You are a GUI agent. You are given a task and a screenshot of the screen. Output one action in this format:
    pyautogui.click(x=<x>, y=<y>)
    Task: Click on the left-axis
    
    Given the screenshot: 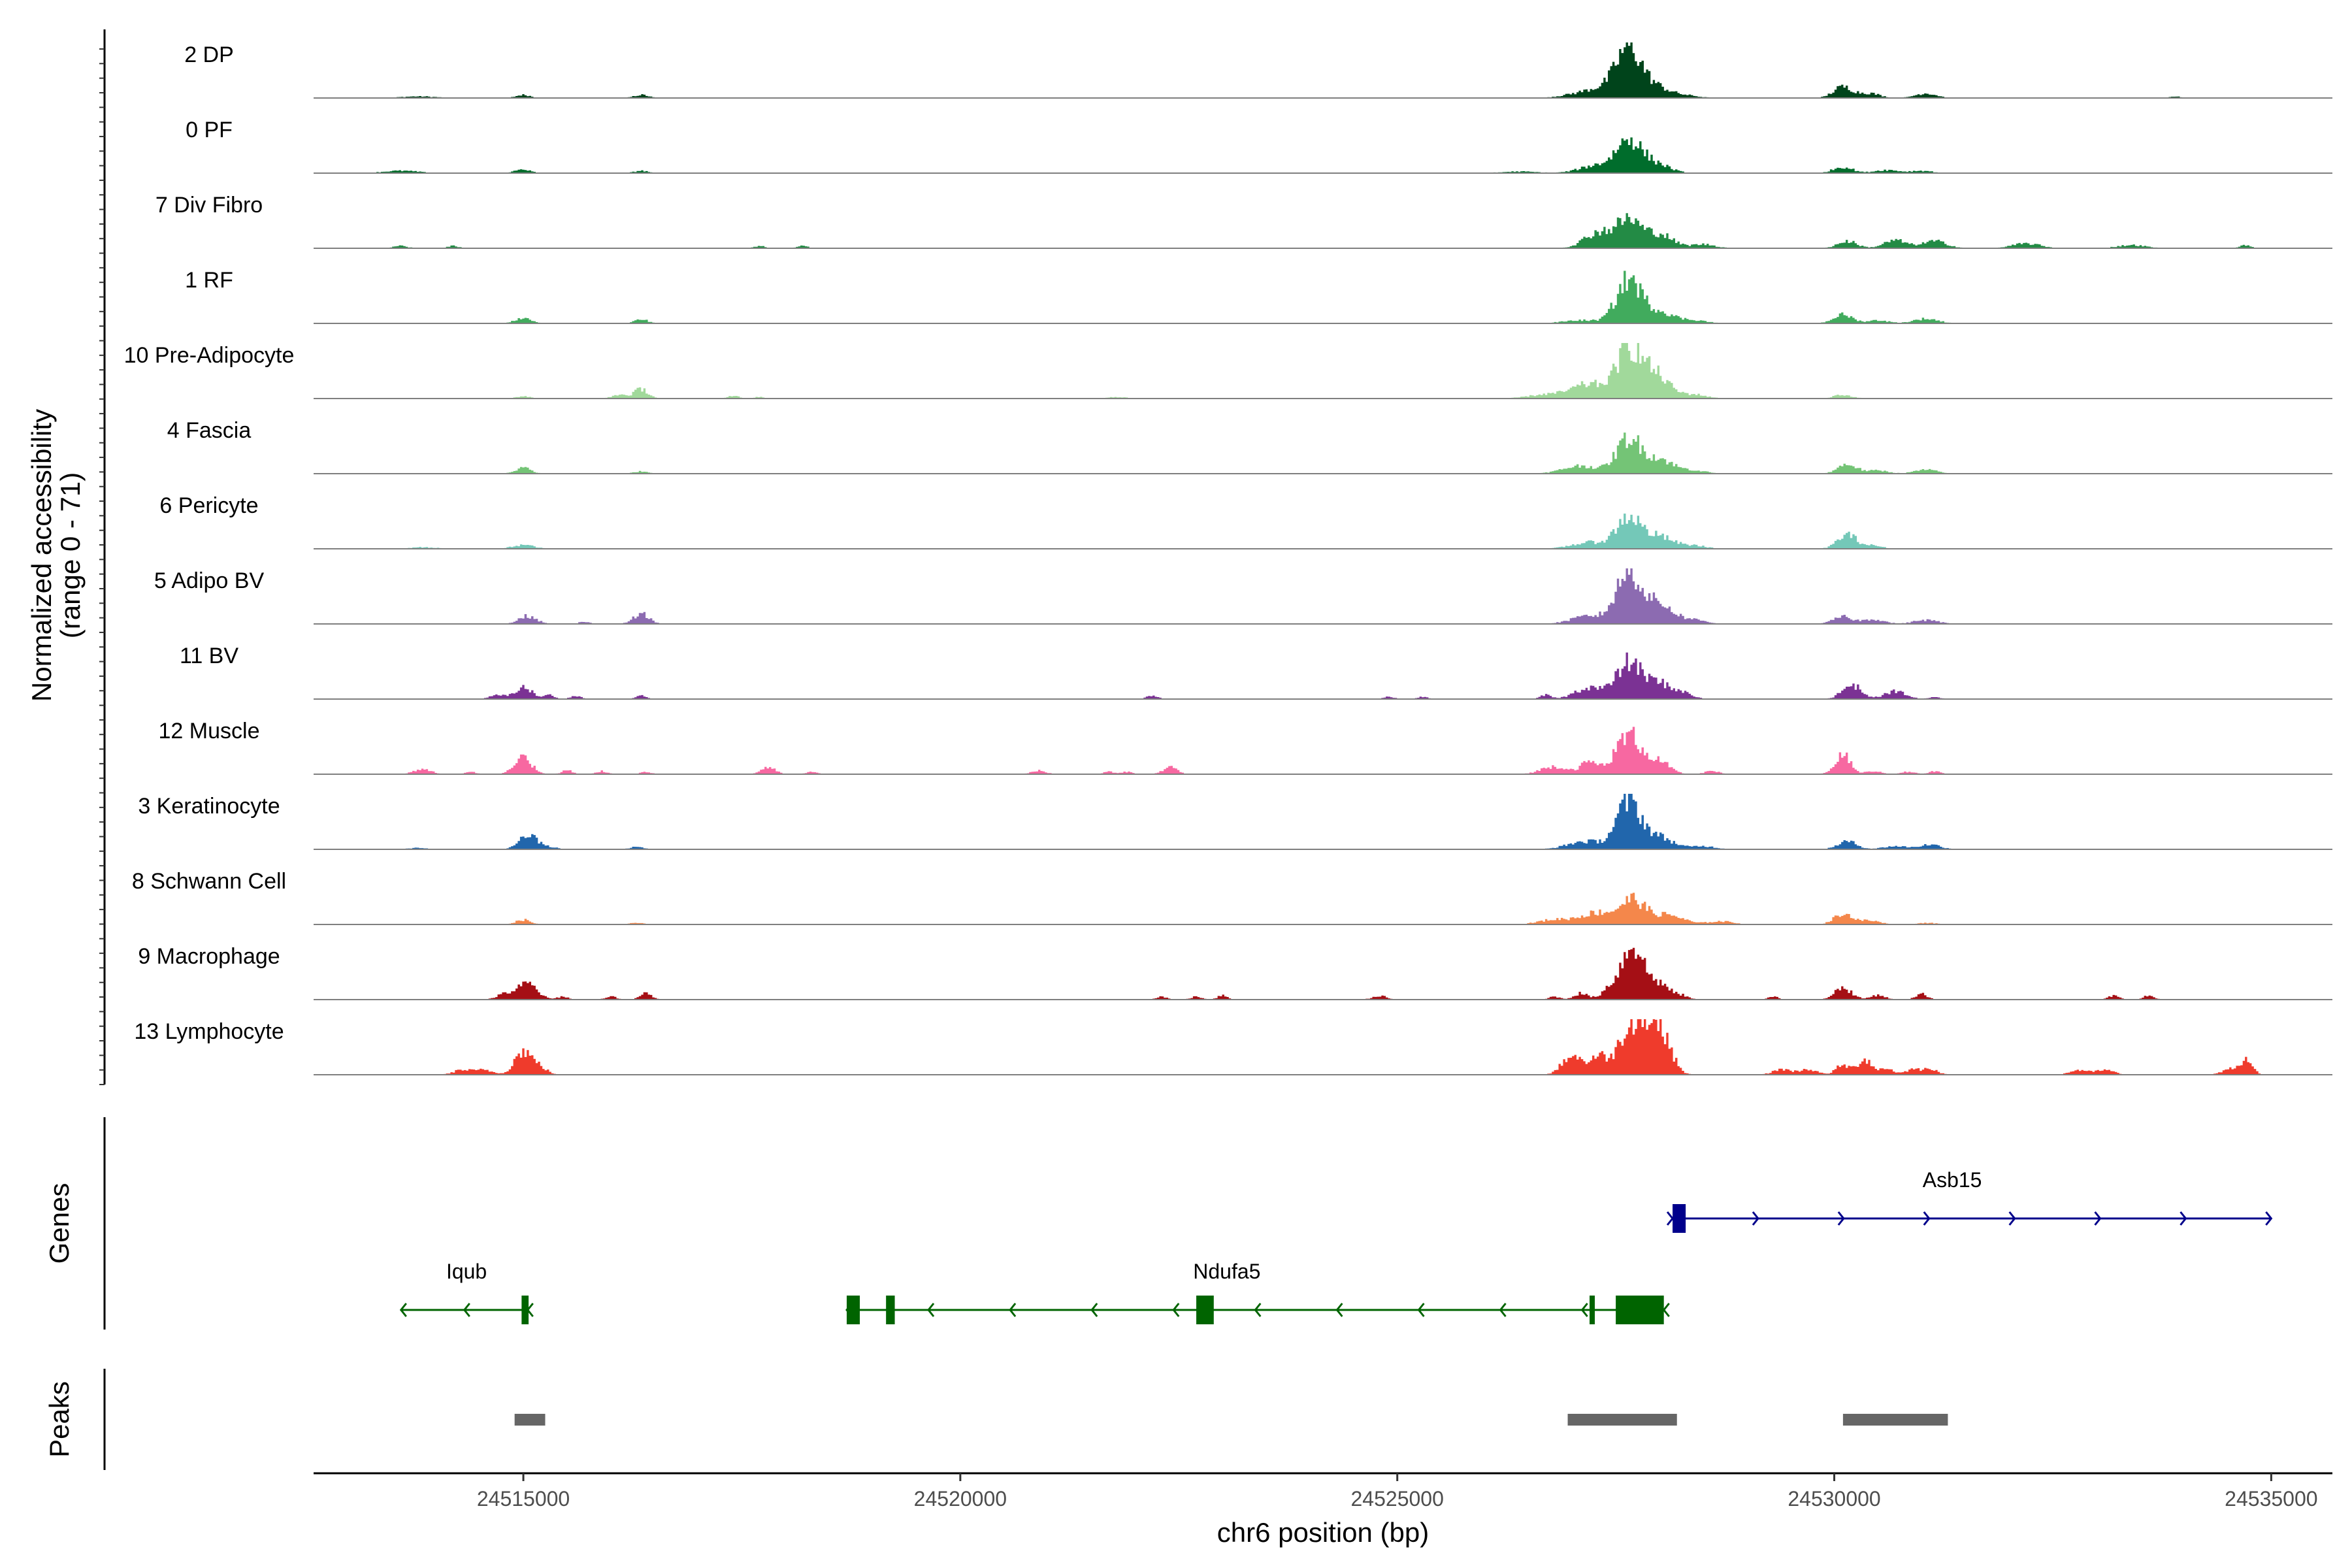 What is the action you would take?
    pyautogui.click(x=102, y=557)
    